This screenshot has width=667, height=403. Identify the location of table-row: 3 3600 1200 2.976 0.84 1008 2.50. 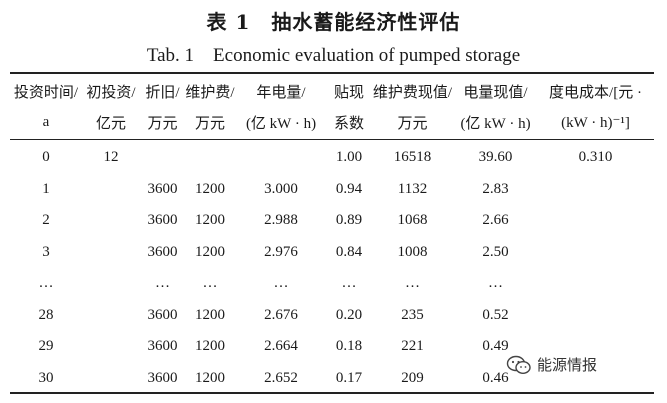
(332, 253).